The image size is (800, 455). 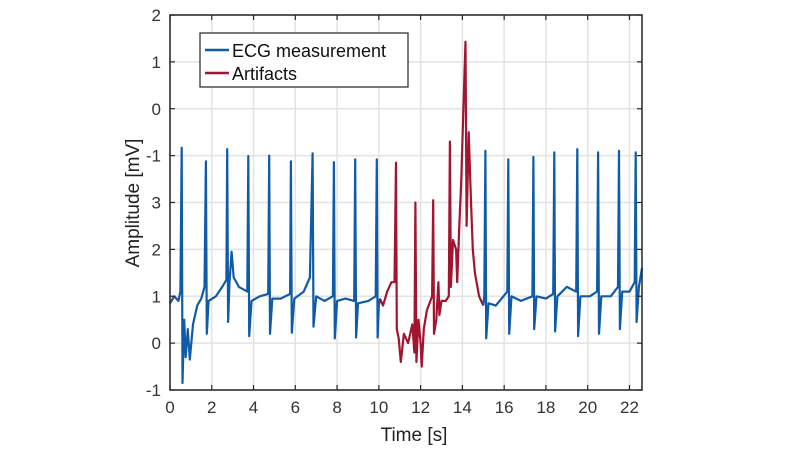 I want to click on legend-box, so click(x=304, y=60).